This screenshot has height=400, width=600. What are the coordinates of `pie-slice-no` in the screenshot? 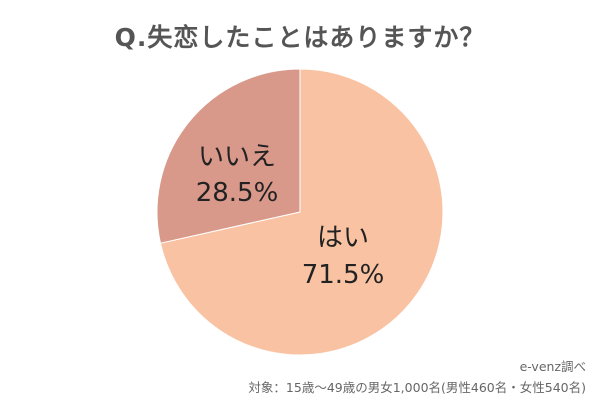 It's located at (228, 156).